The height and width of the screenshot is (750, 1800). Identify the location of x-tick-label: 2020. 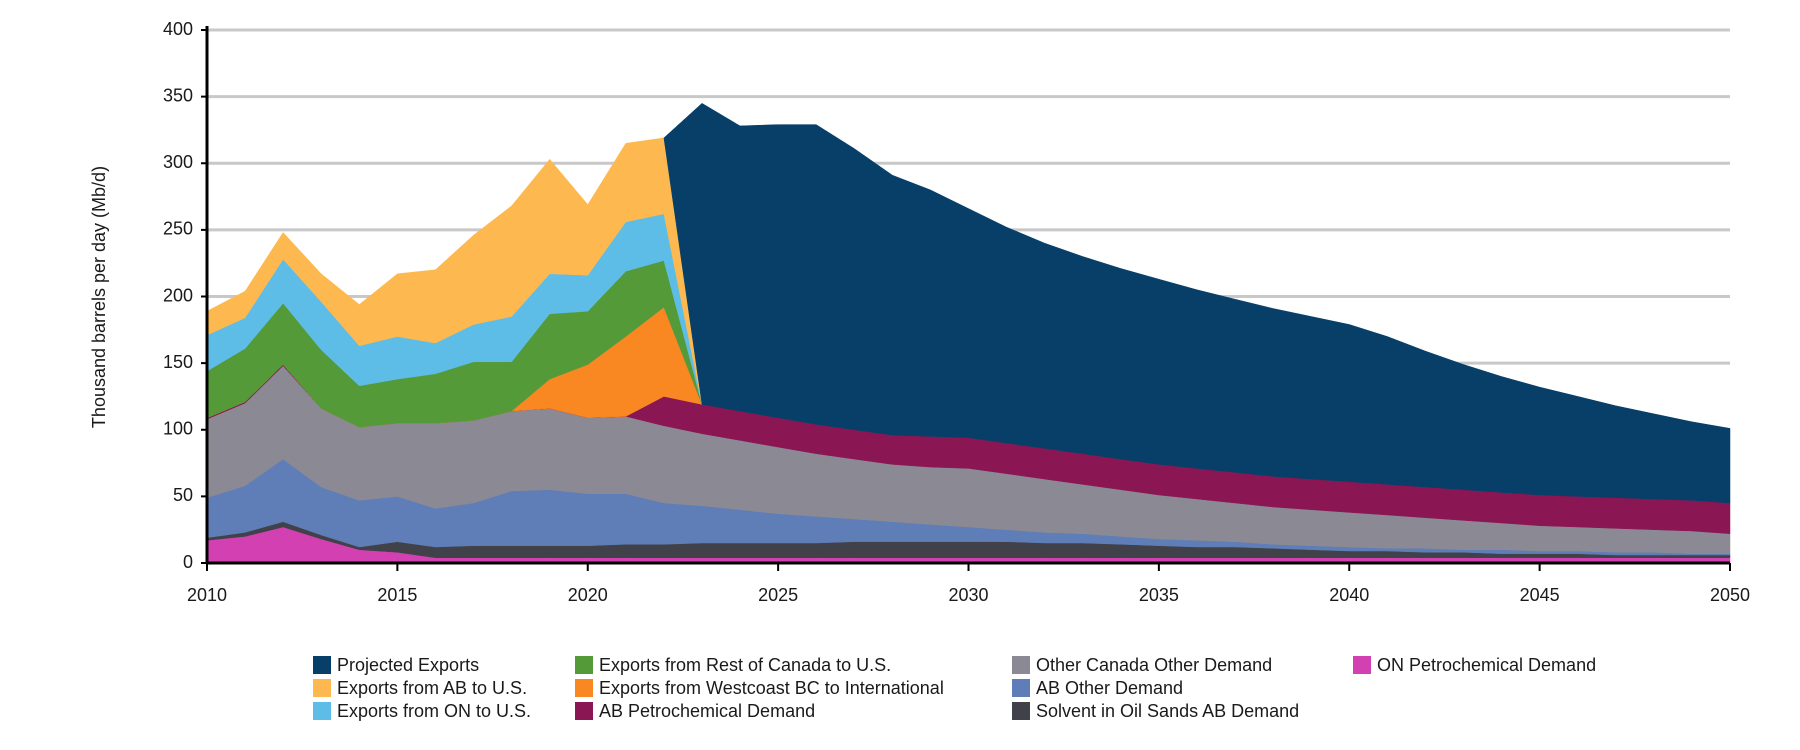
(588, 595).